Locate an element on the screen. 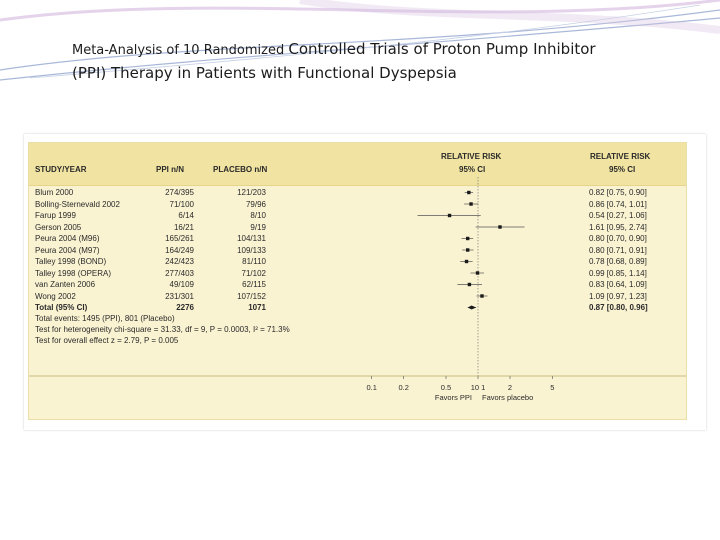 This screenshot has height=540, width=720. x-tick-label: 5 is located at coordinates (552, 387).